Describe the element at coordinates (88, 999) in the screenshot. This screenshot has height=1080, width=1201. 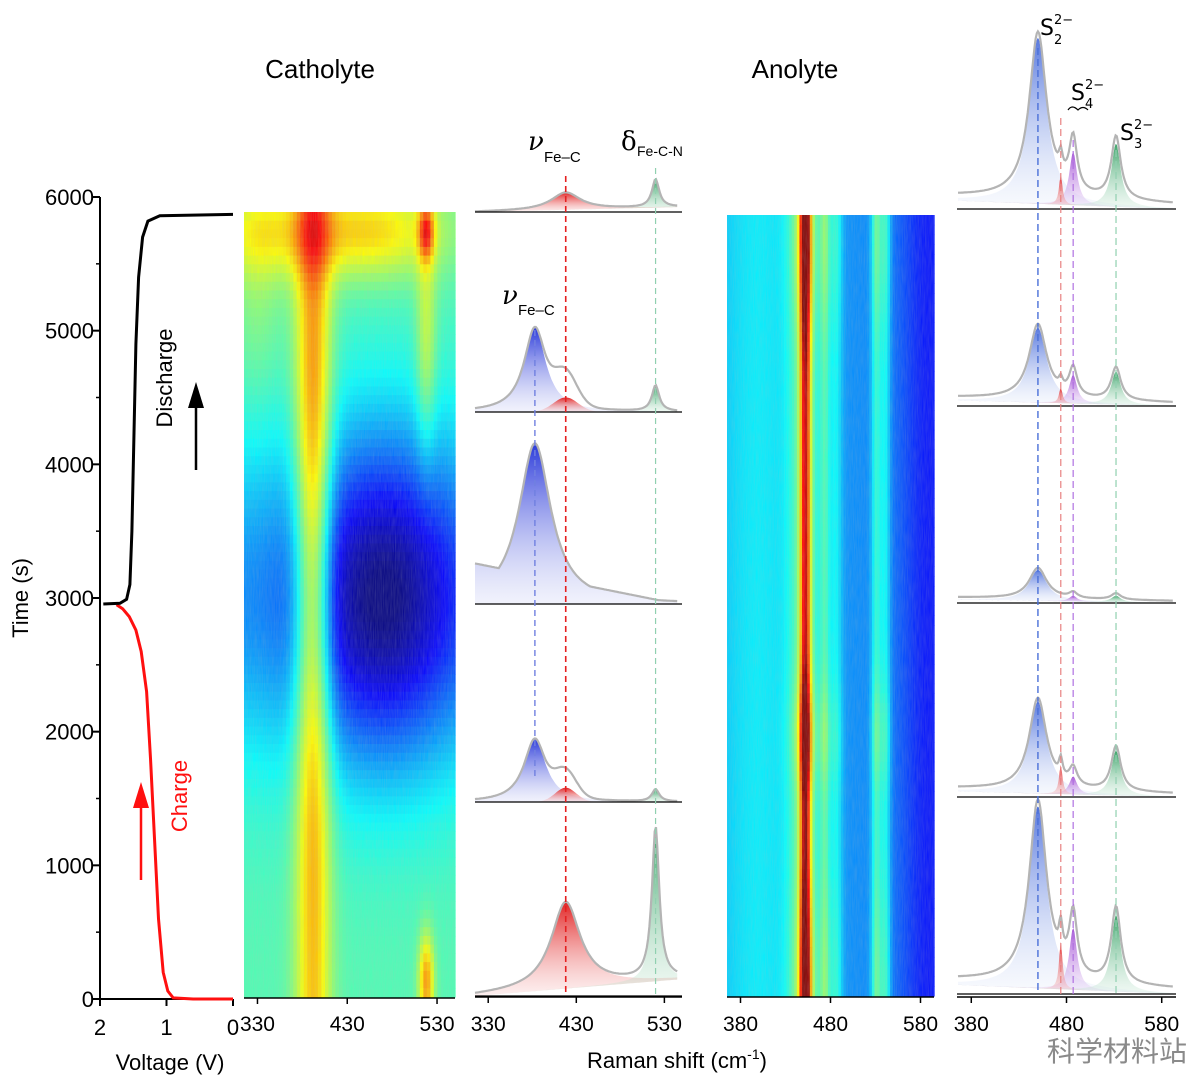
I see `y-tick-label: 0` at that location.